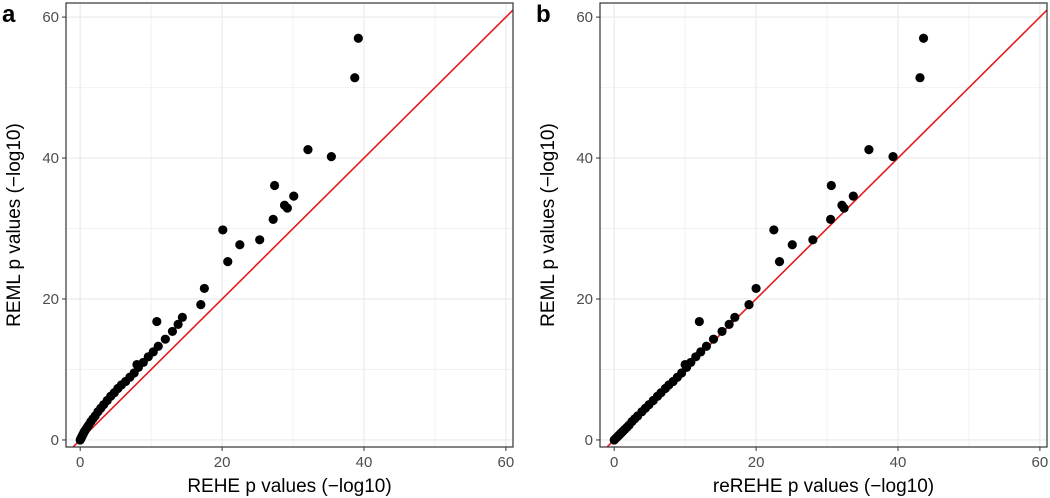 Image resolution: width=1050 pixels, height=498 pixels. What do you see at coordinates (823, 486) in the screenshot?
I see `x-axis-title: reREHE p values (−log10)` at bounding box center [823, 486].